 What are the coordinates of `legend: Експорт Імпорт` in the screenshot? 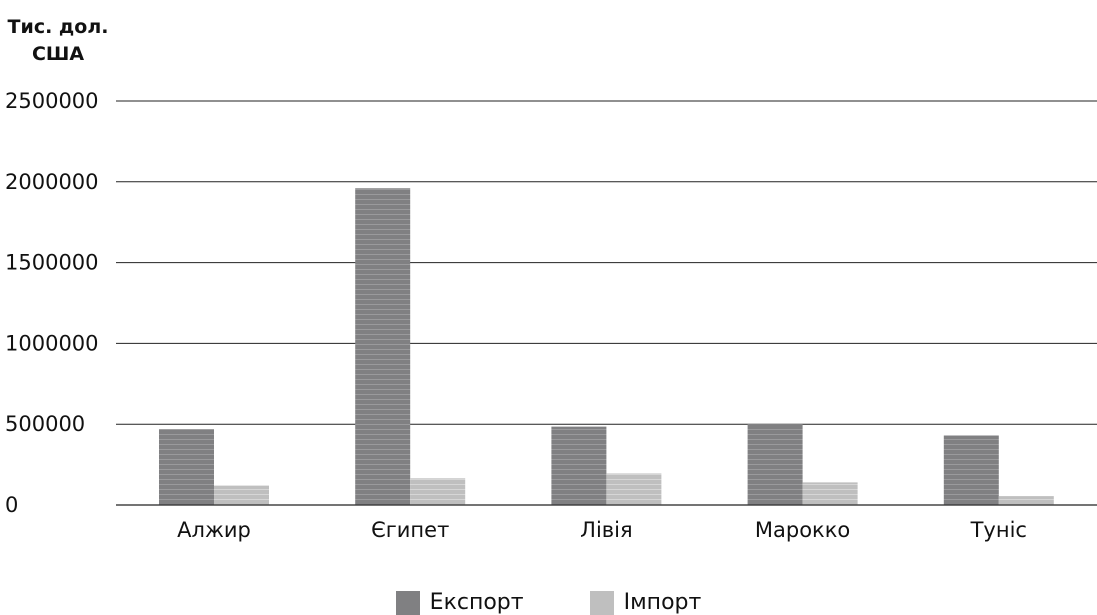 It's located at (548, 602).